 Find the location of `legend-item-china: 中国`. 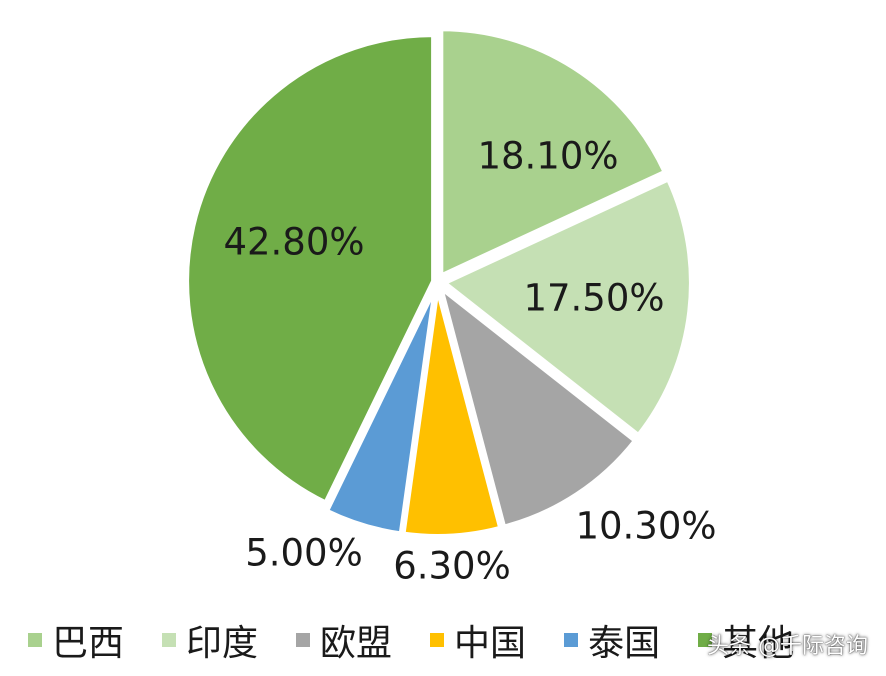

legend-item-china: 中国 is located at coordinates (478, 640).